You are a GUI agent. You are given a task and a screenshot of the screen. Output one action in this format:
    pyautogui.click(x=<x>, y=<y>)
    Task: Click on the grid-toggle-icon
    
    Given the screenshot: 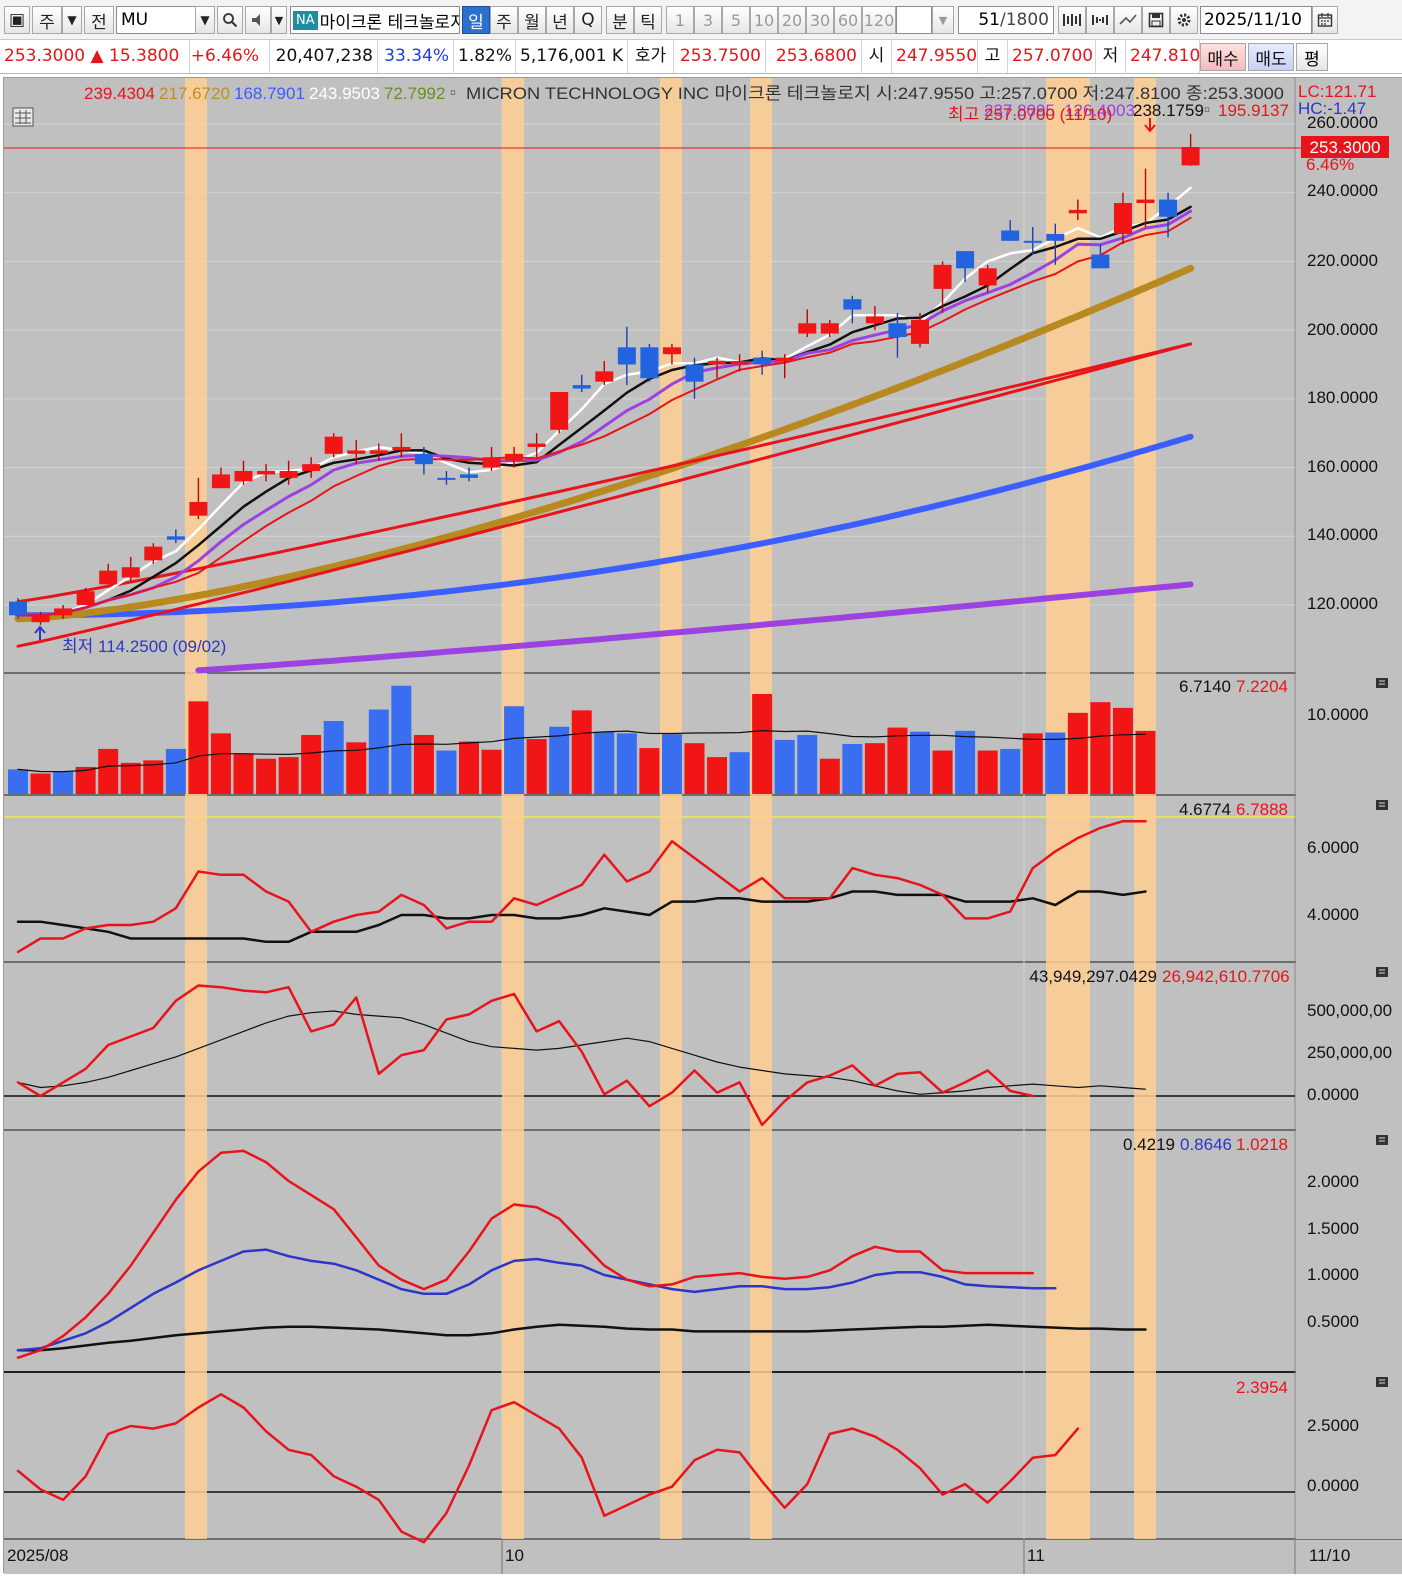 What is the action you would take?
    pyautogui.click(x=23, y=117)
    